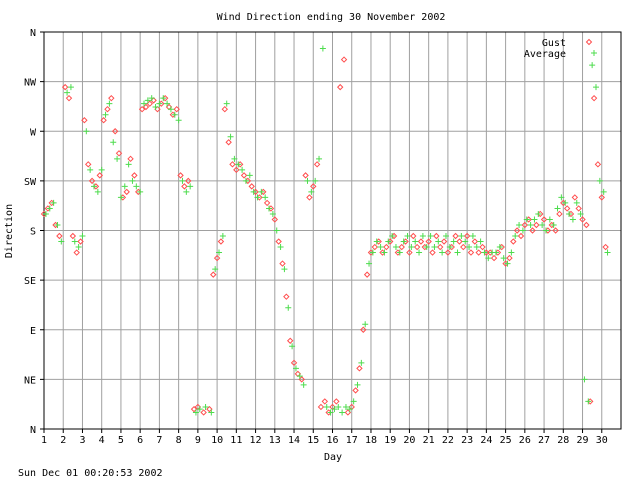  Describe the element at coordinates (159, 440) in the screenshot. I see `x-tick-label: 7` at that location.